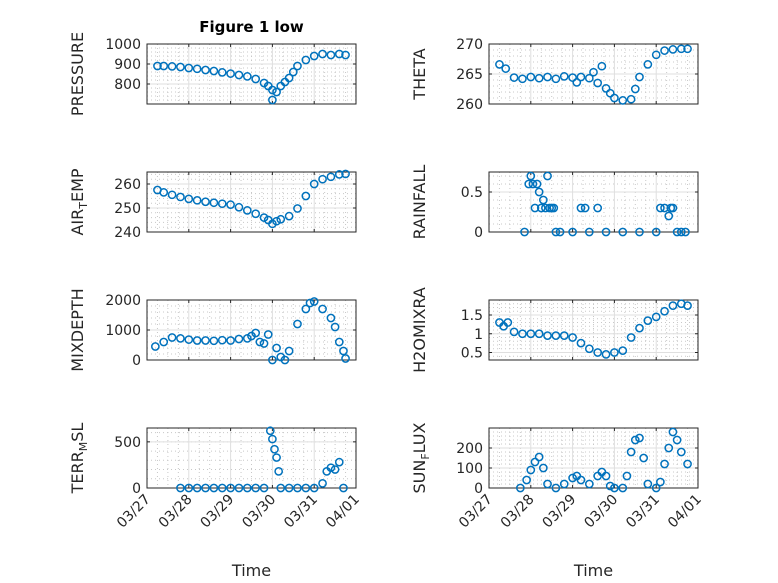 This screenshot has height=583, width=778. I want to click on x-tick-label: 04/01, so click(685, 512).